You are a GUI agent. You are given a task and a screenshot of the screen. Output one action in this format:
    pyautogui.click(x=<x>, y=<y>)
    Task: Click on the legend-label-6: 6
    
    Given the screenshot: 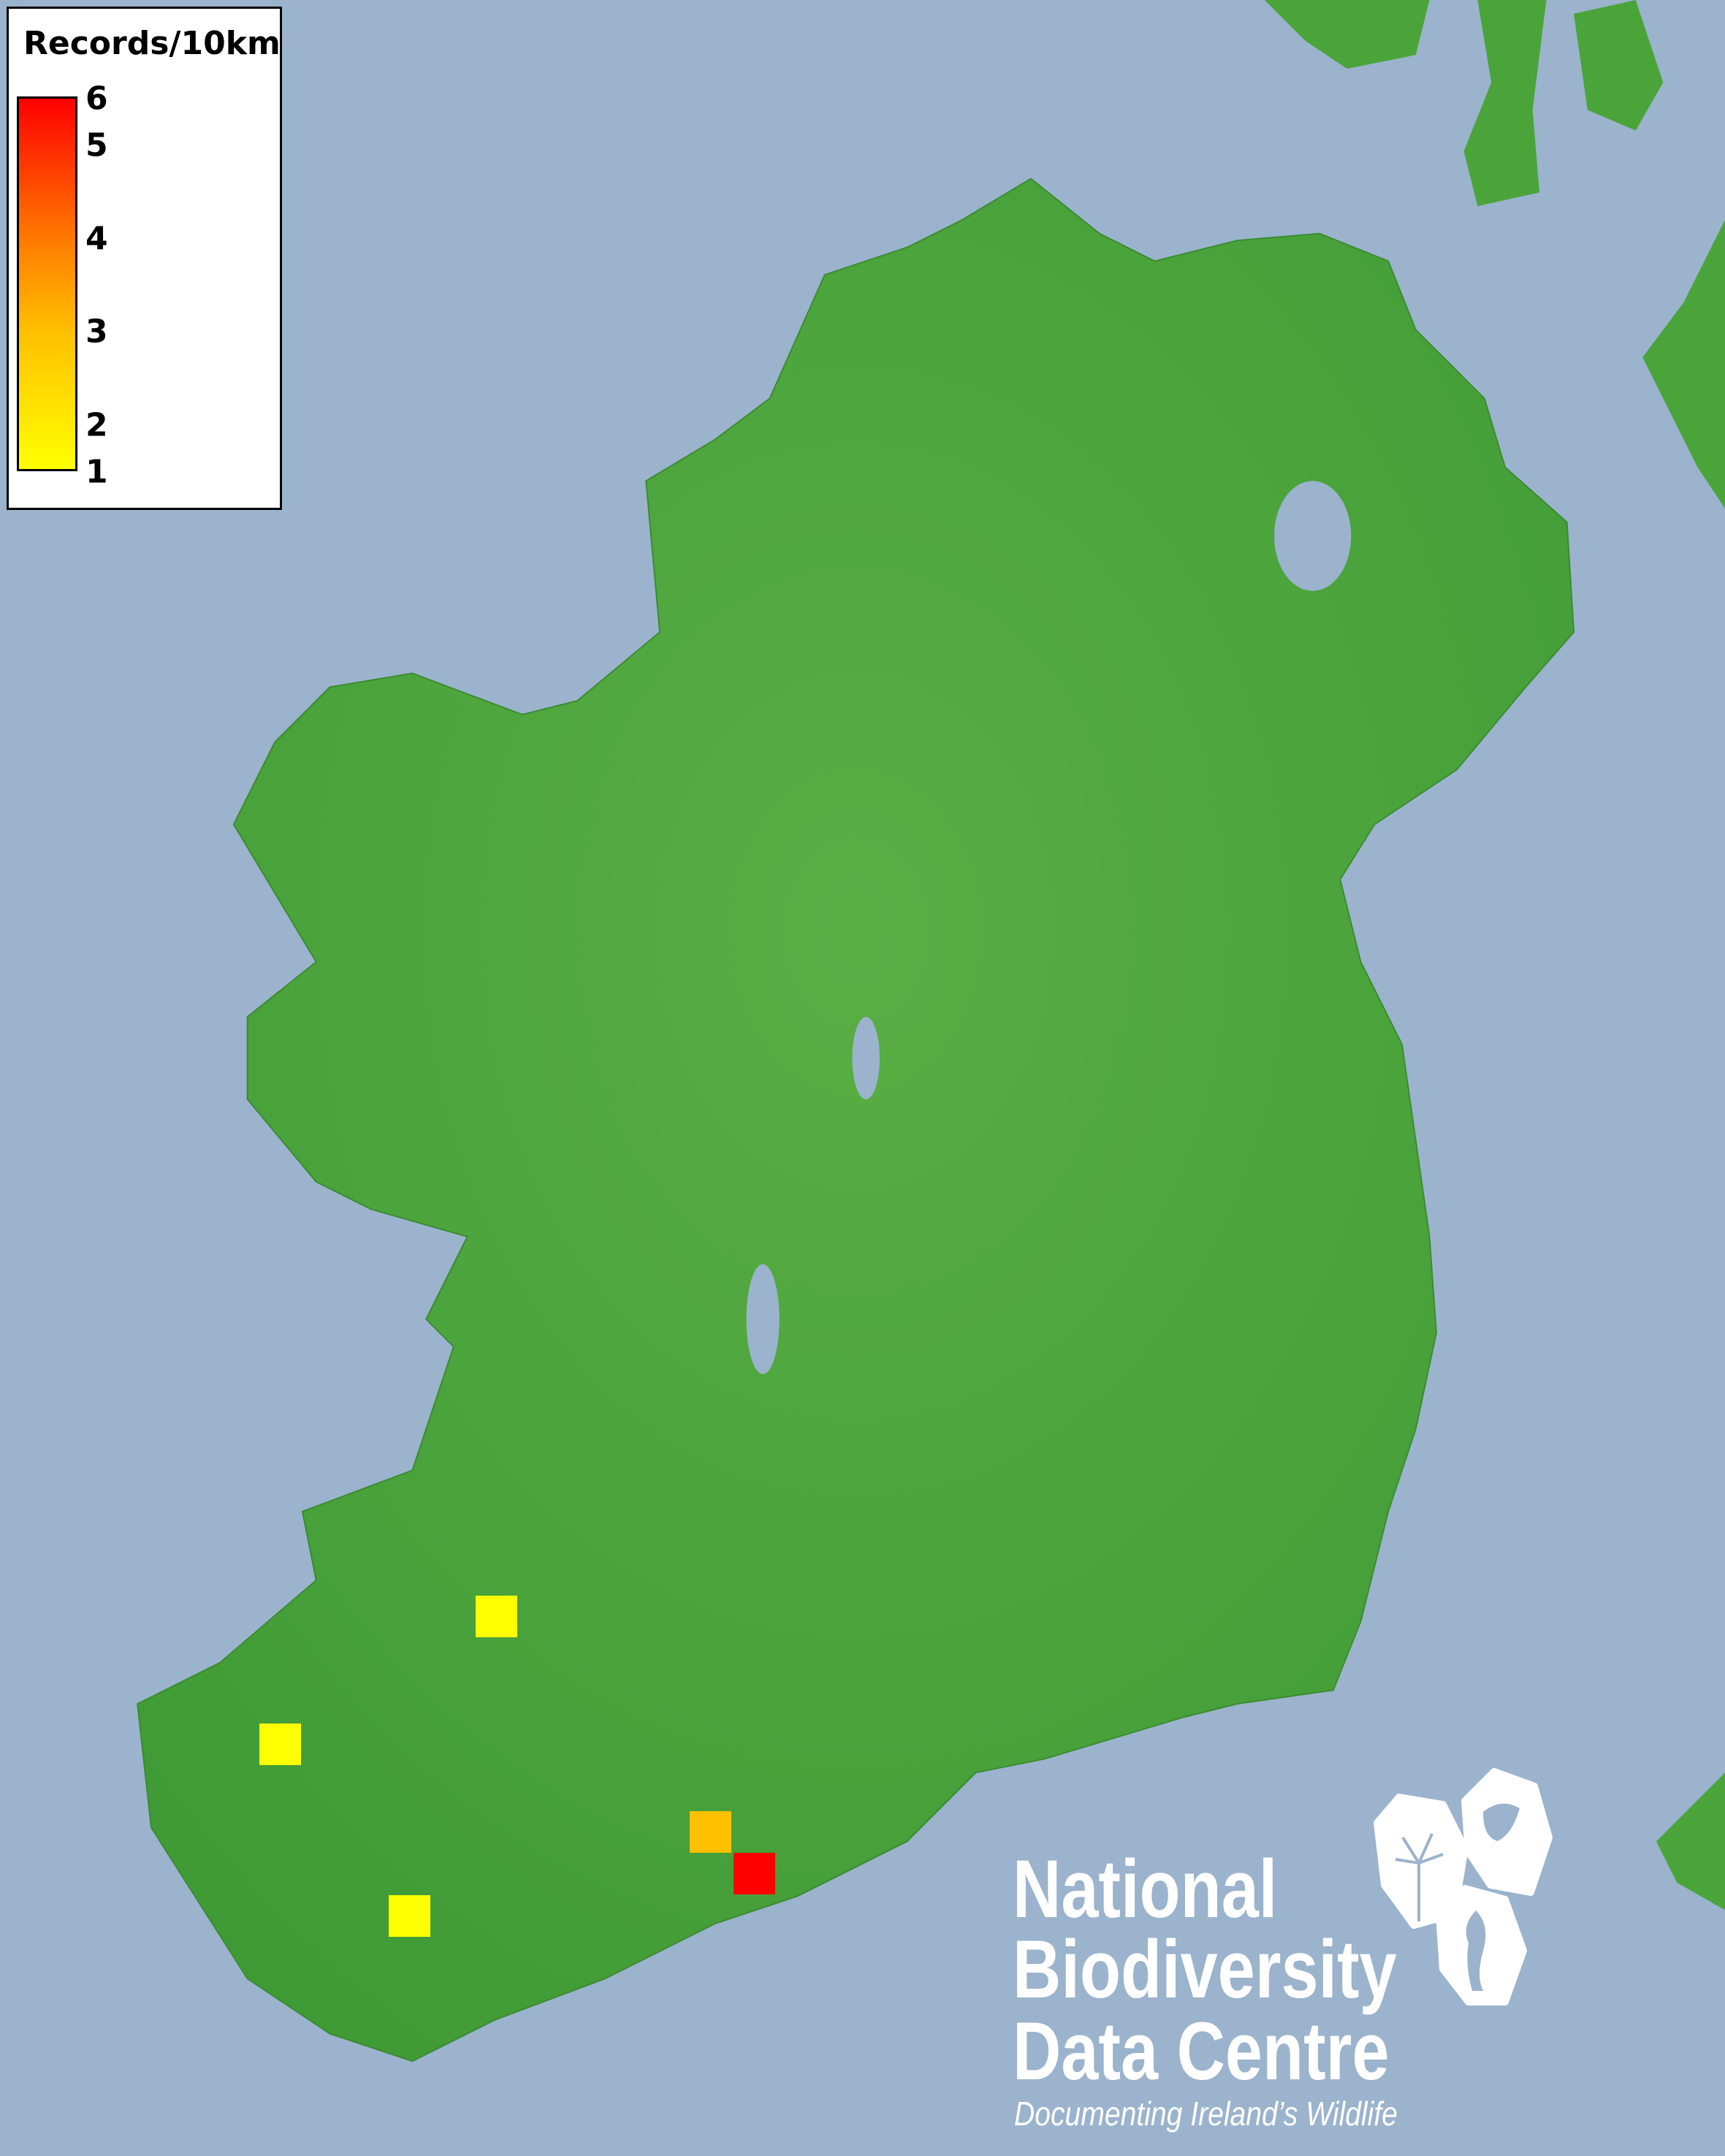 What is the action you would take?
    pyautogui.click(x=97, y=99)
    